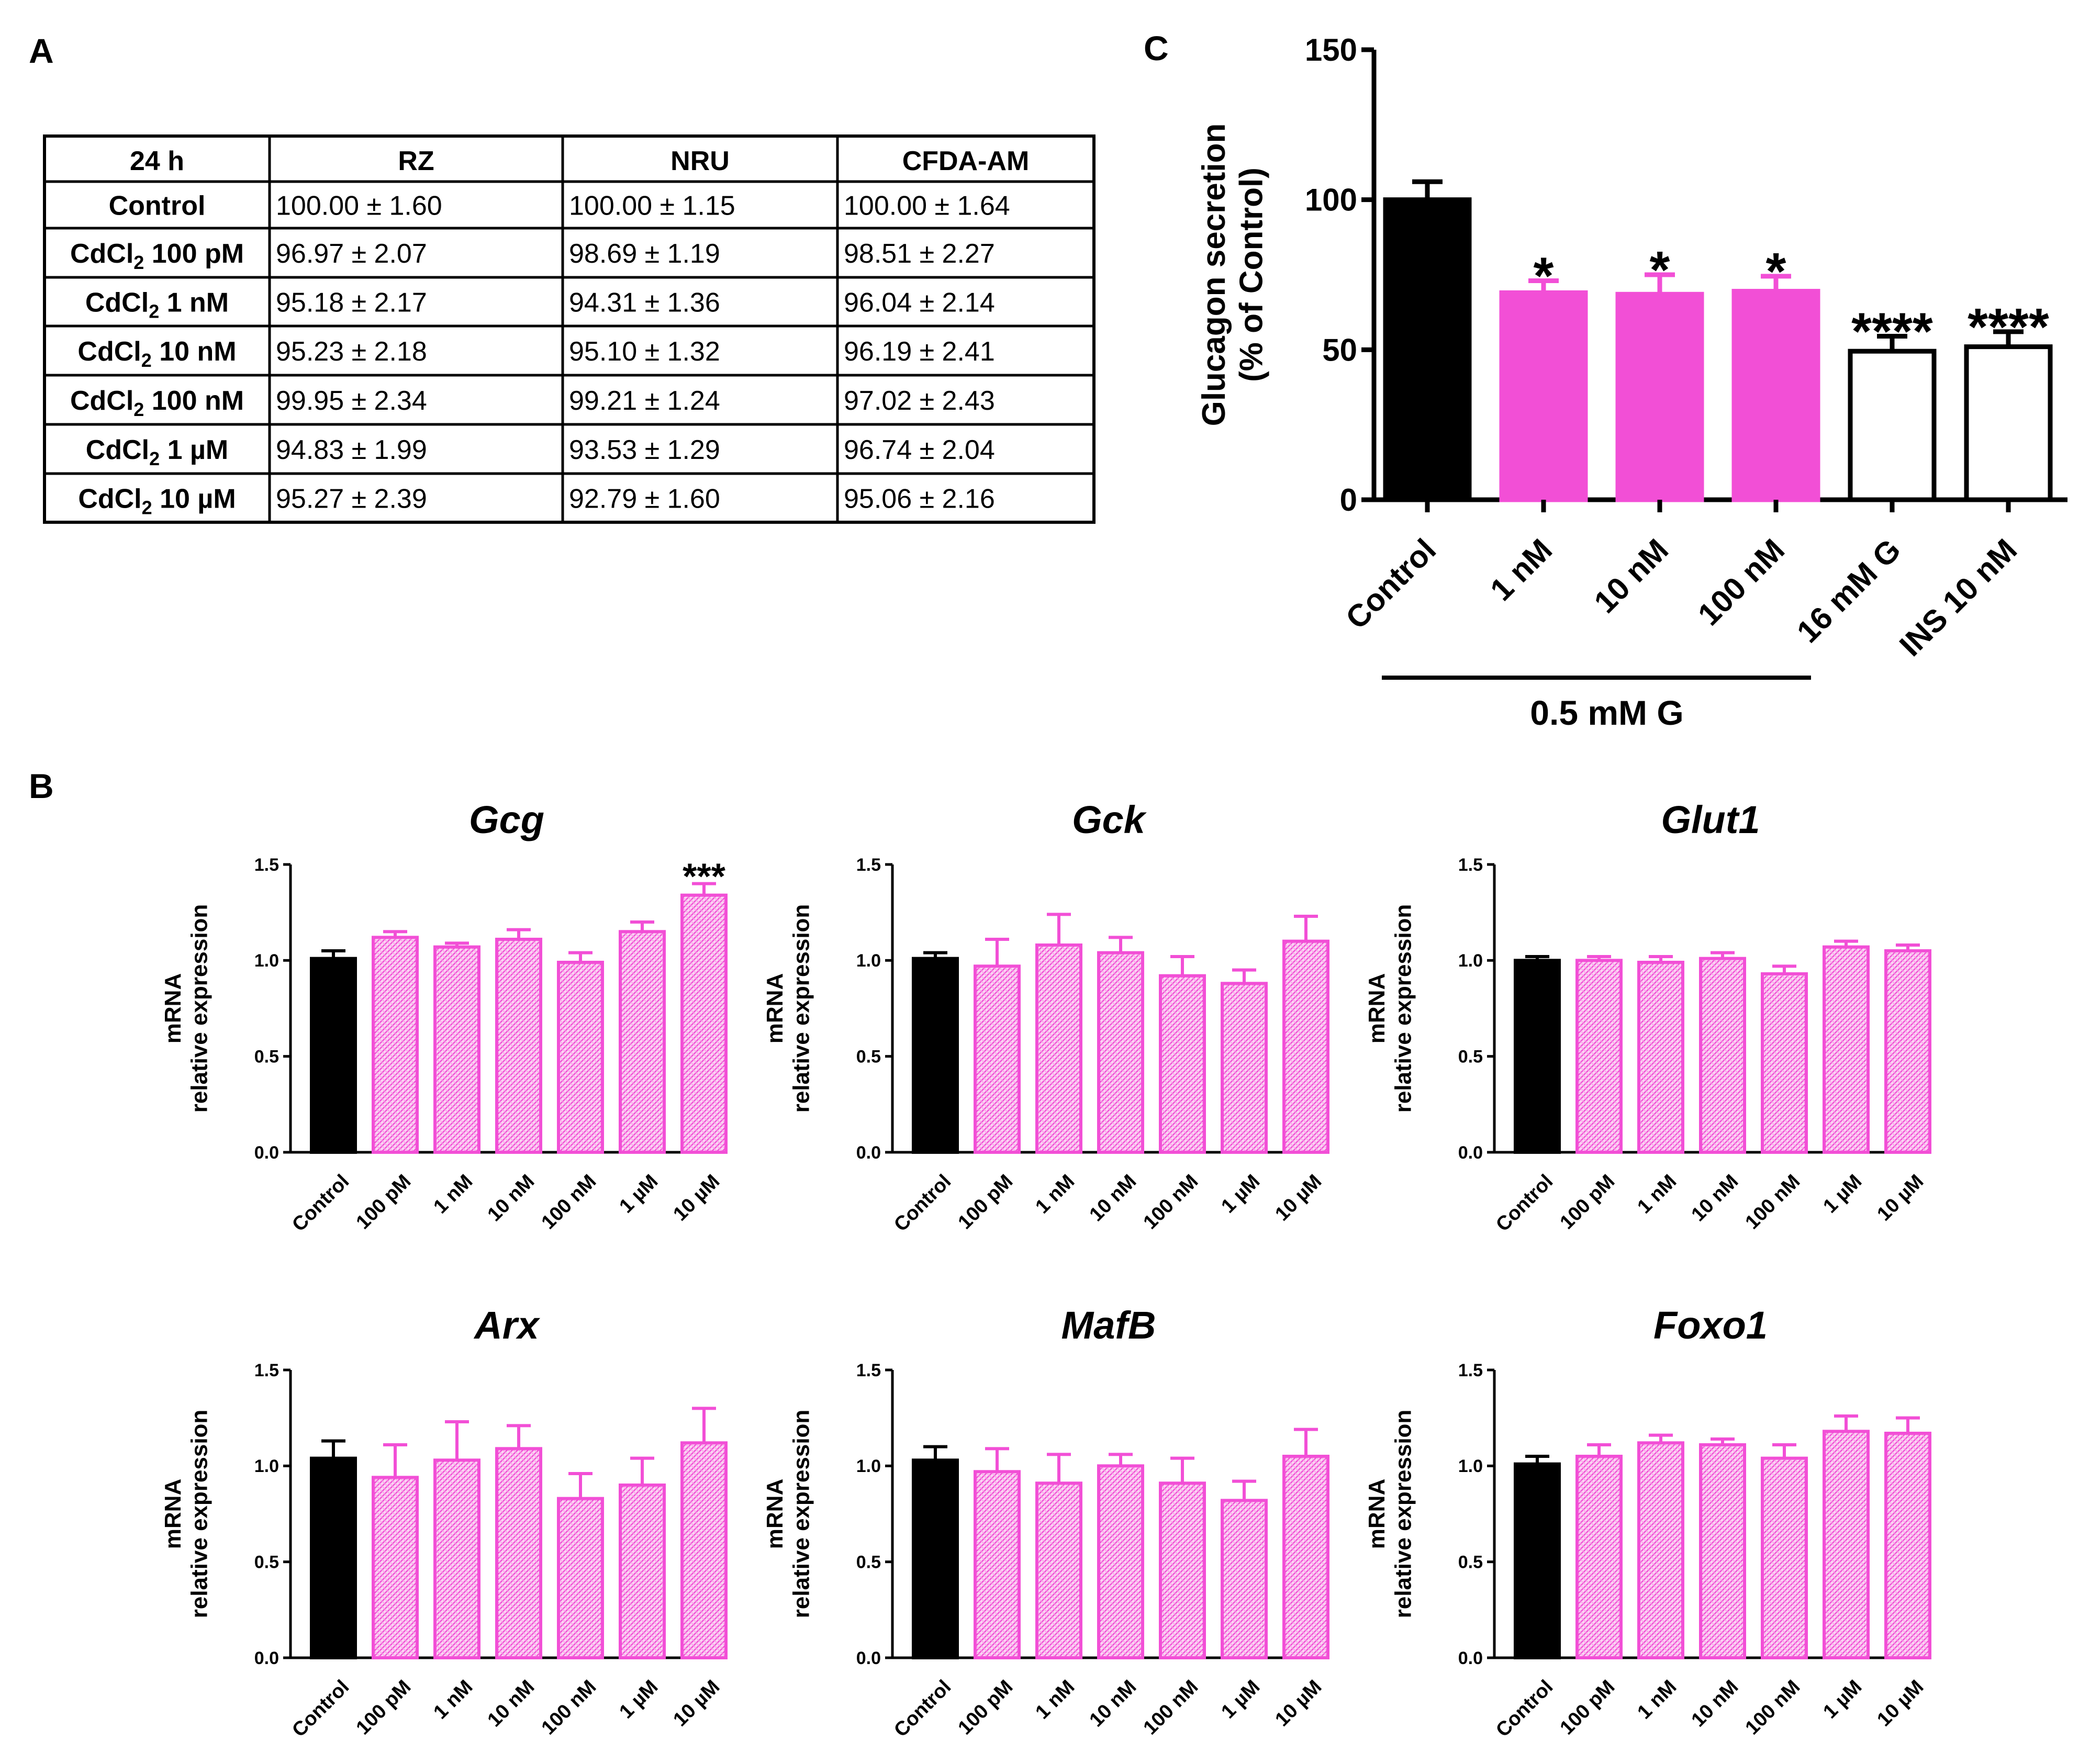 This screenshot has width=2090, height=1764. Describe the element at coordinates (966, 161) in the screenshot. I see `table-header-cell: CFDA-AM` at that location.